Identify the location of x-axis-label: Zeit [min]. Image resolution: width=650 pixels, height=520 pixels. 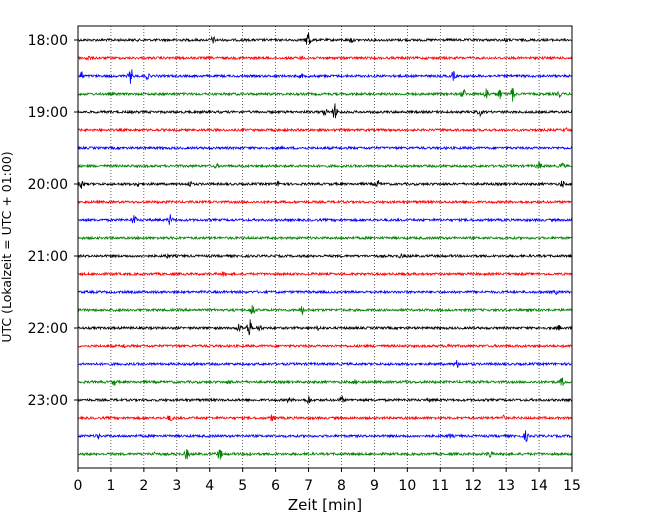
(325, 505).